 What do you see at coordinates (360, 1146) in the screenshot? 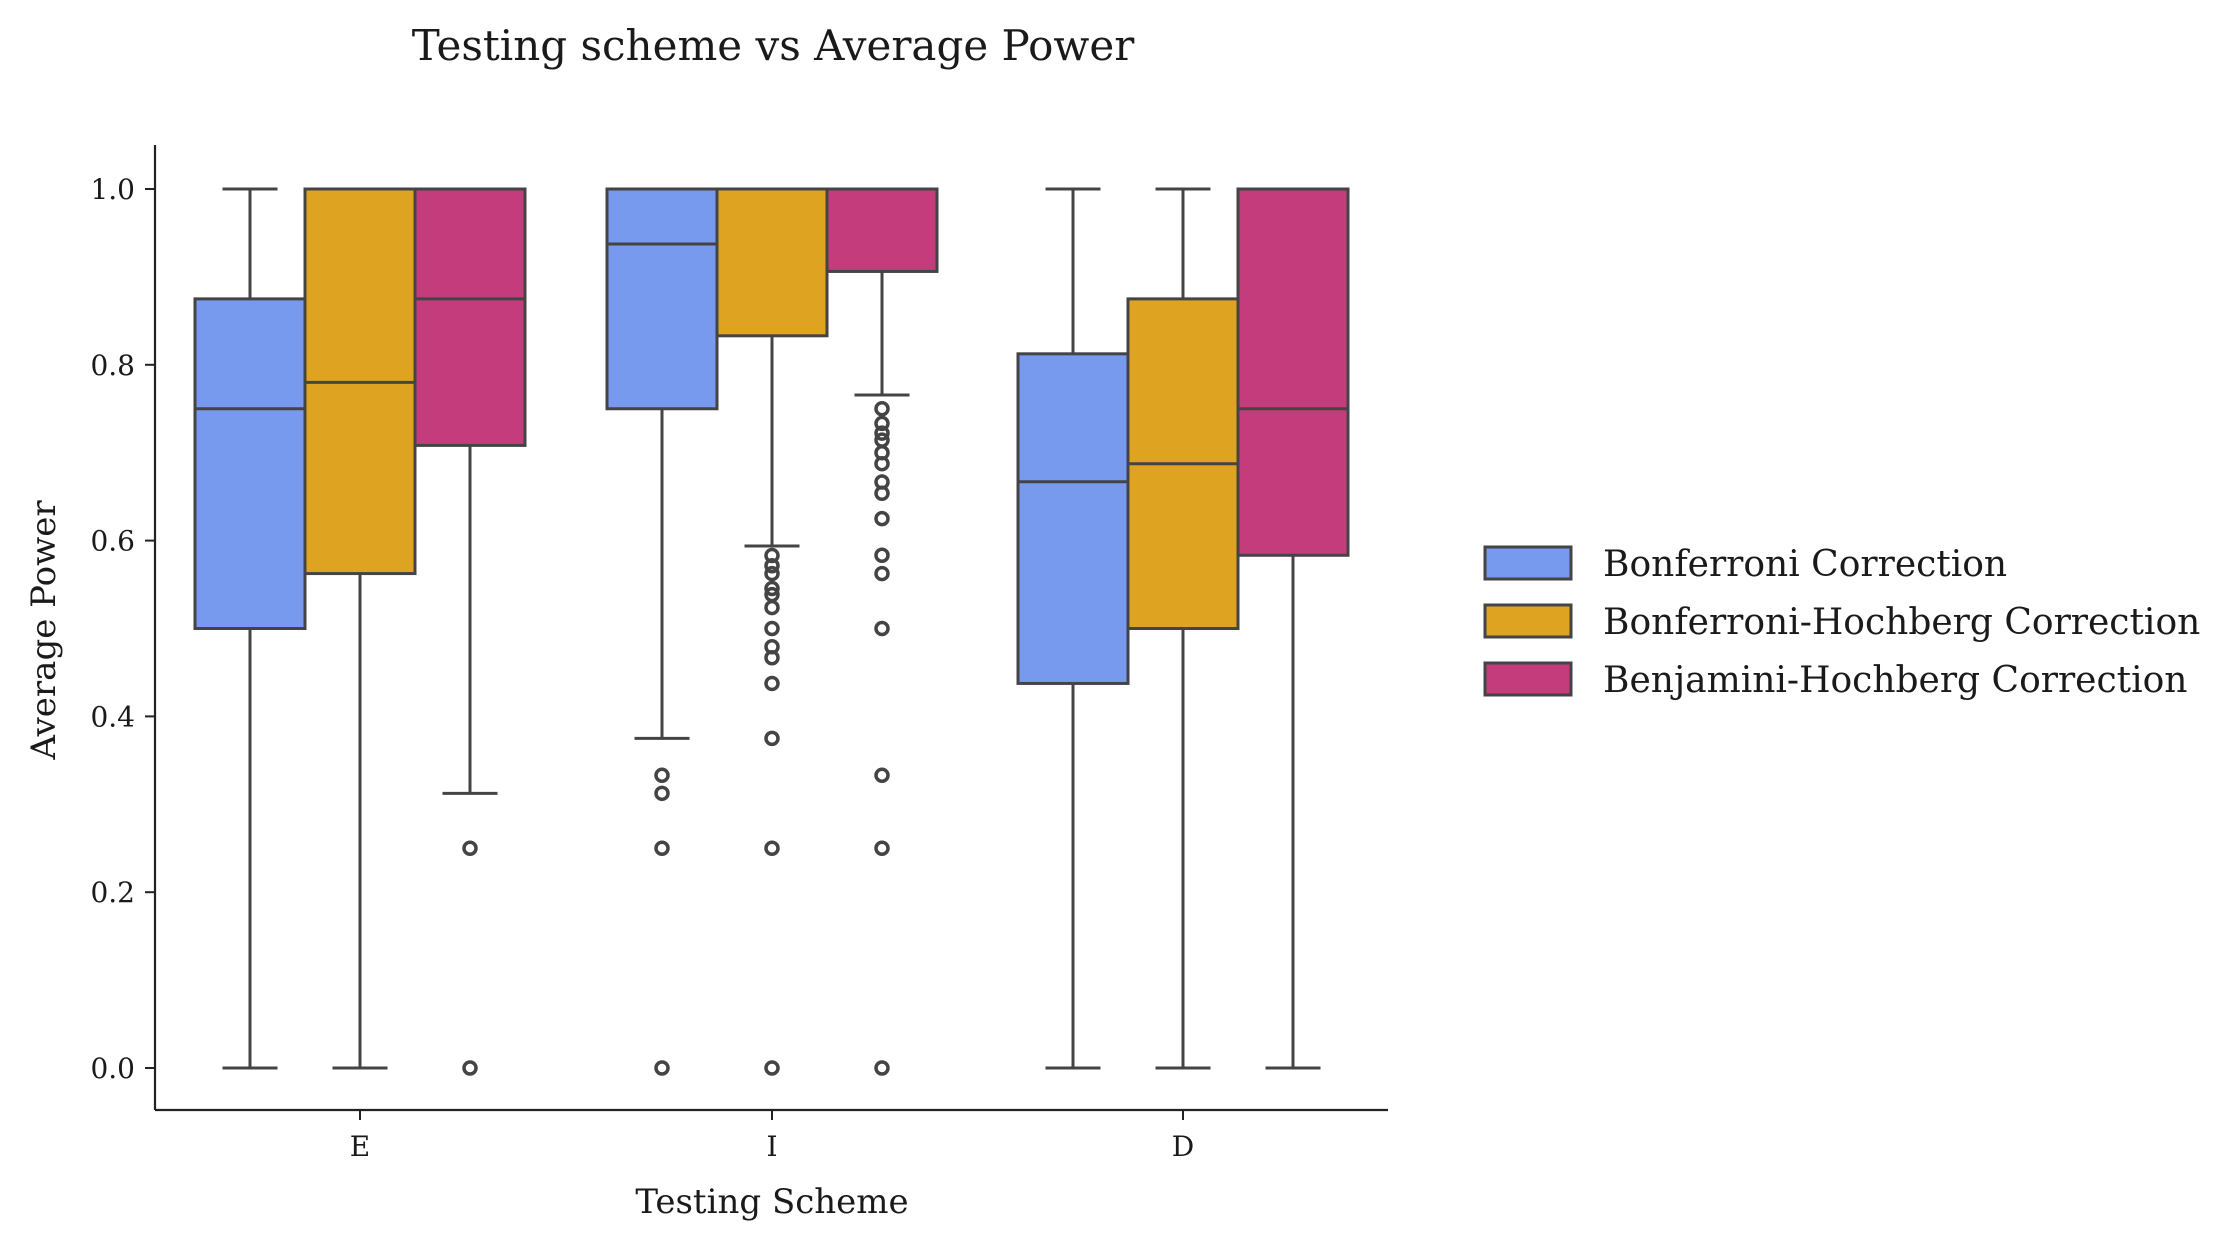
I see `x-tick-label-E: E` at bounding box center [360, 1146].